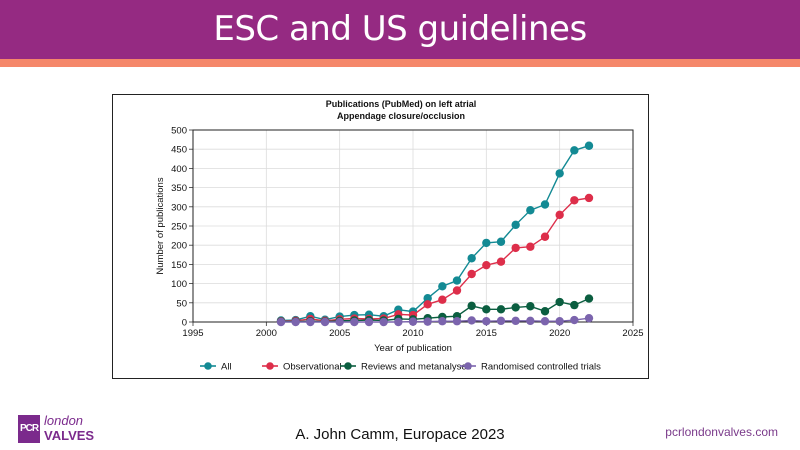  Describe the element at coordinates (559, 333) in the screenshot. I see `x-tick-label: 2020` at that location.